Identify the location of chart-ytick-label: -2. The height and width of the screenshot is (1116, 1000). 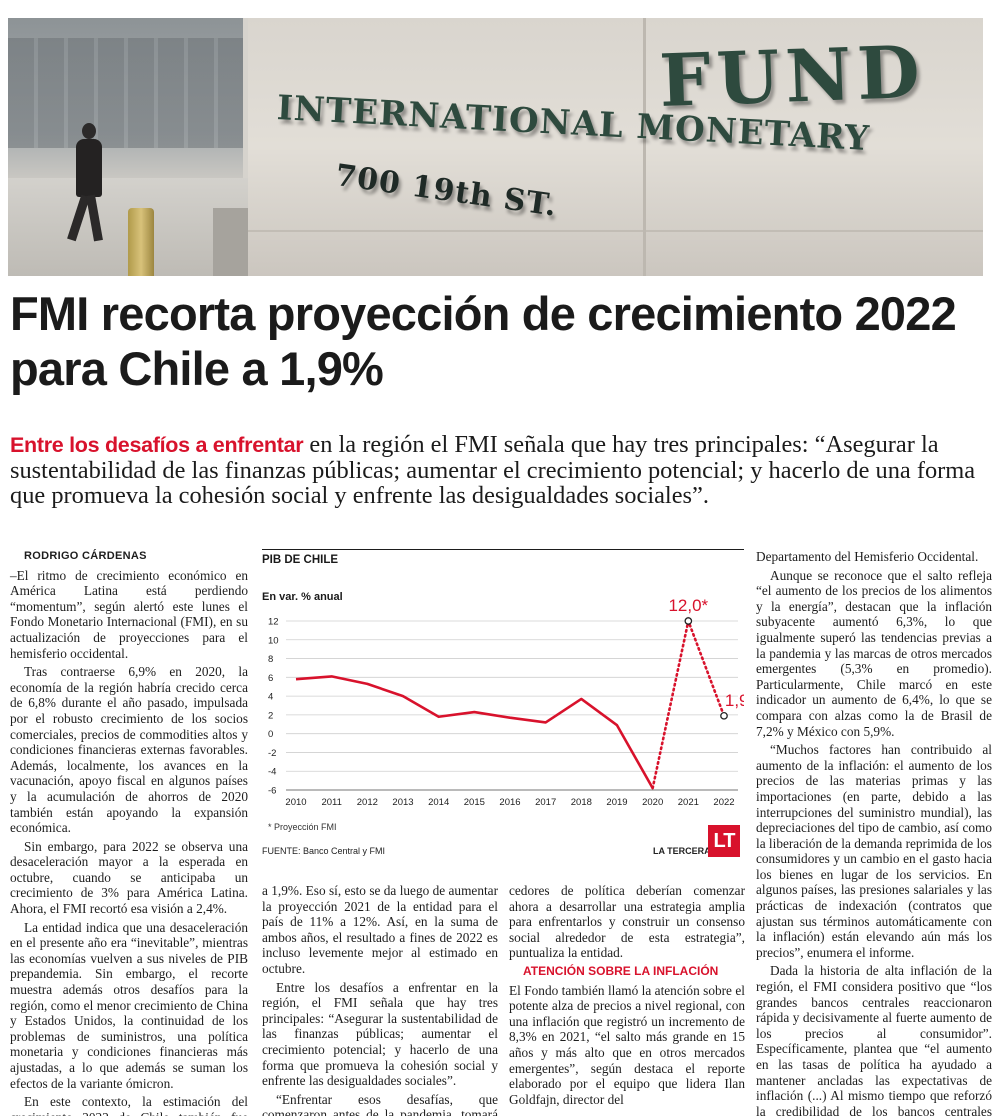
(272, 753).